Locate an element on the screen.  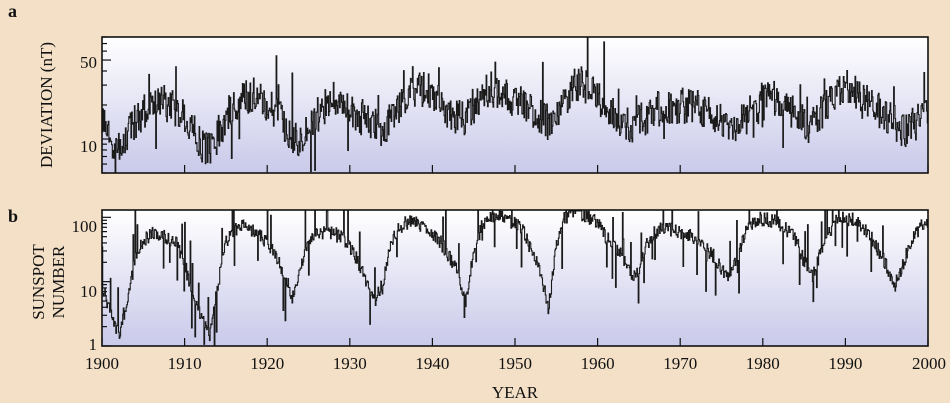
panel-a-ytick-label-10: 10 is located at coordinates (88, 146).